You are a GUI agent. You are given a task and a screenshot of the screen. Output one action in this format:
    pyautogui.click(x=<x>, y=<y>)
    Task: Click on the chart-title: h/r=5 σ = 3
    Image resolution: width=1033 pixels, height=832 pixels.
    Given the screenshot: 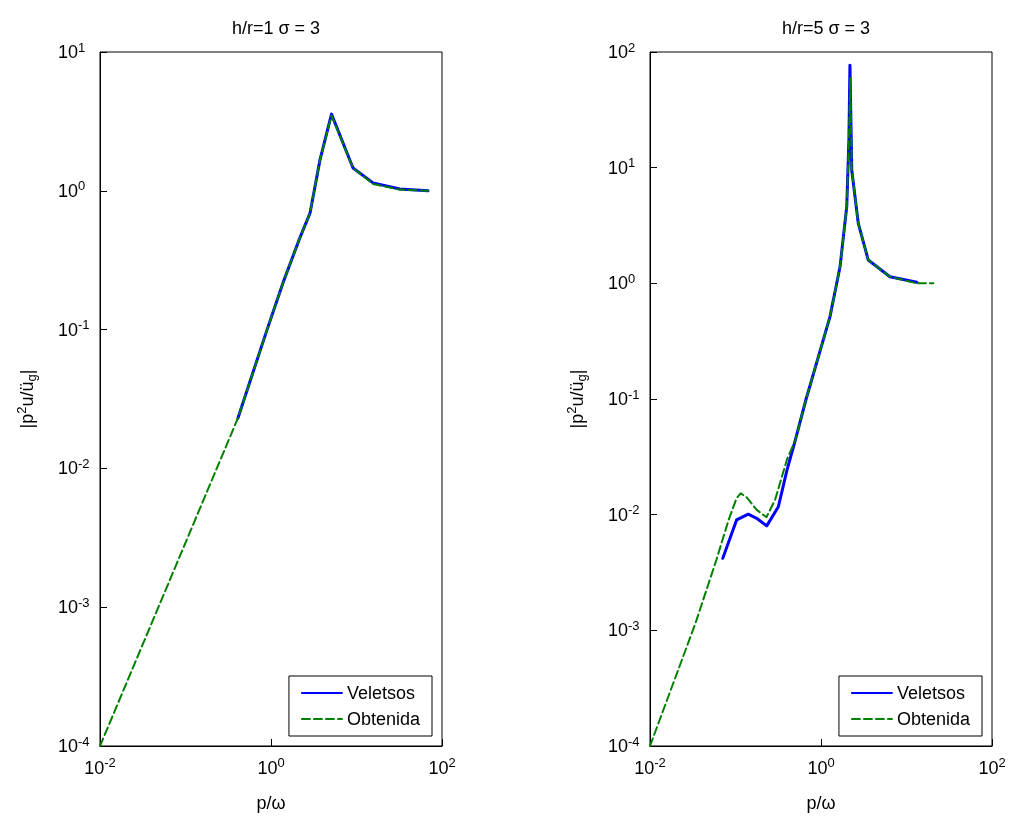 What is the action you would take?
    pyautogui.click(x=826, y=28)
    